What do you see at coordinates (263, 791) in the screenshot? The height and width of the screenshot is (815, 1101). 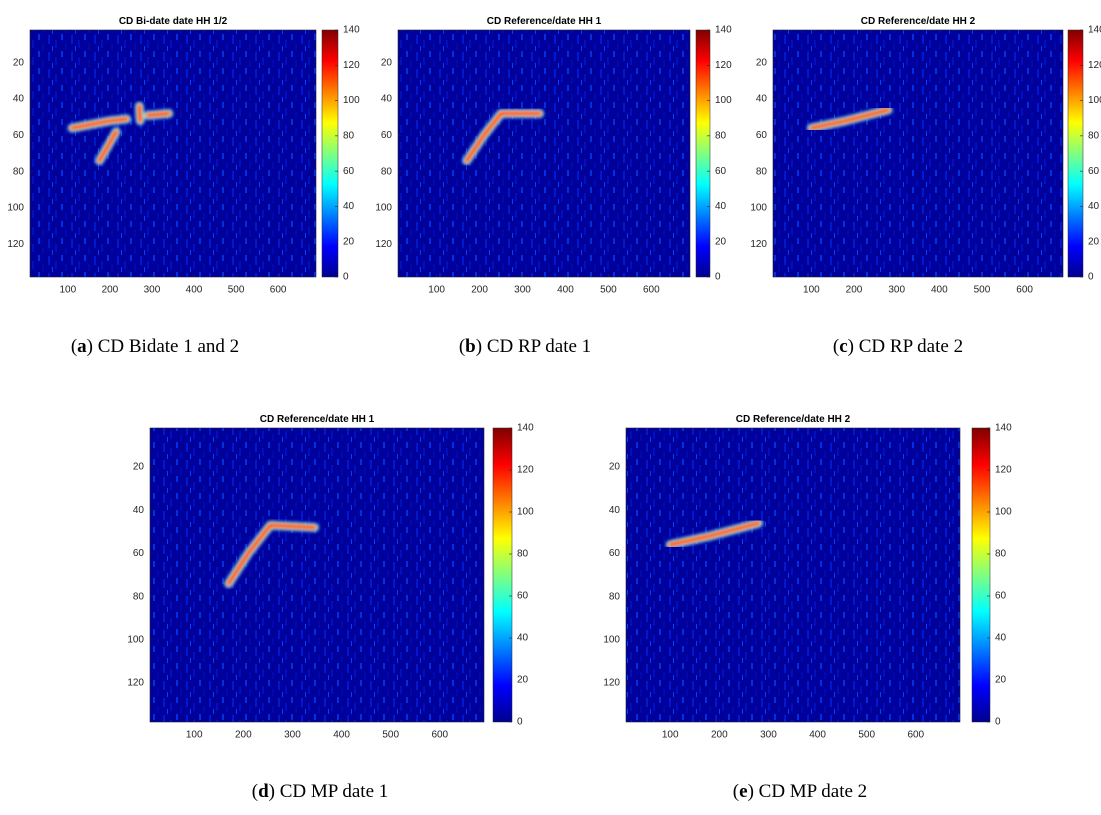 I see `caption-part: d` at bounding box center [263, 791].